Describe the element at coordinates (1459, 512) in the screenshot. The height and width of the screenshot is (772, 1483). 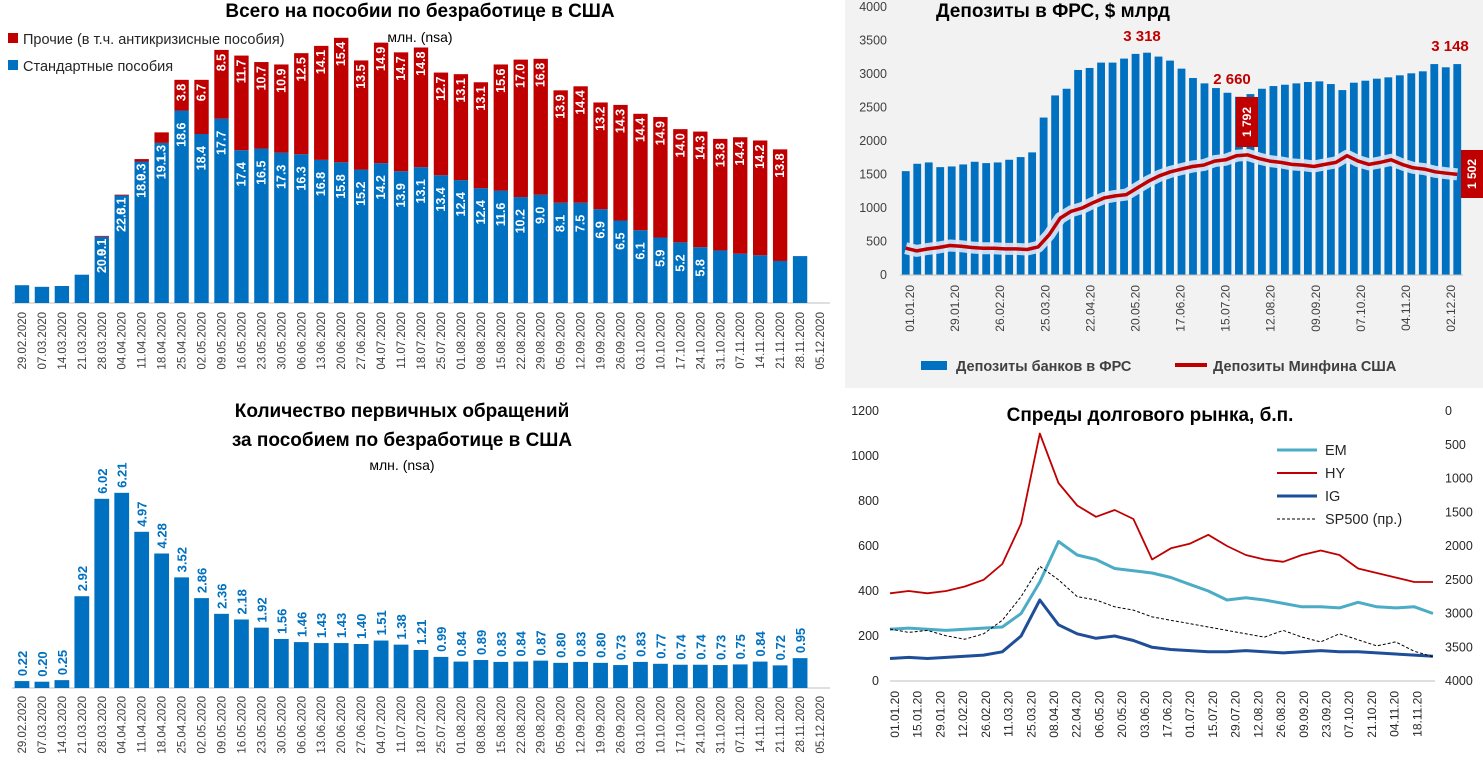
I see `y-right-tick-label: 1500` at that location.